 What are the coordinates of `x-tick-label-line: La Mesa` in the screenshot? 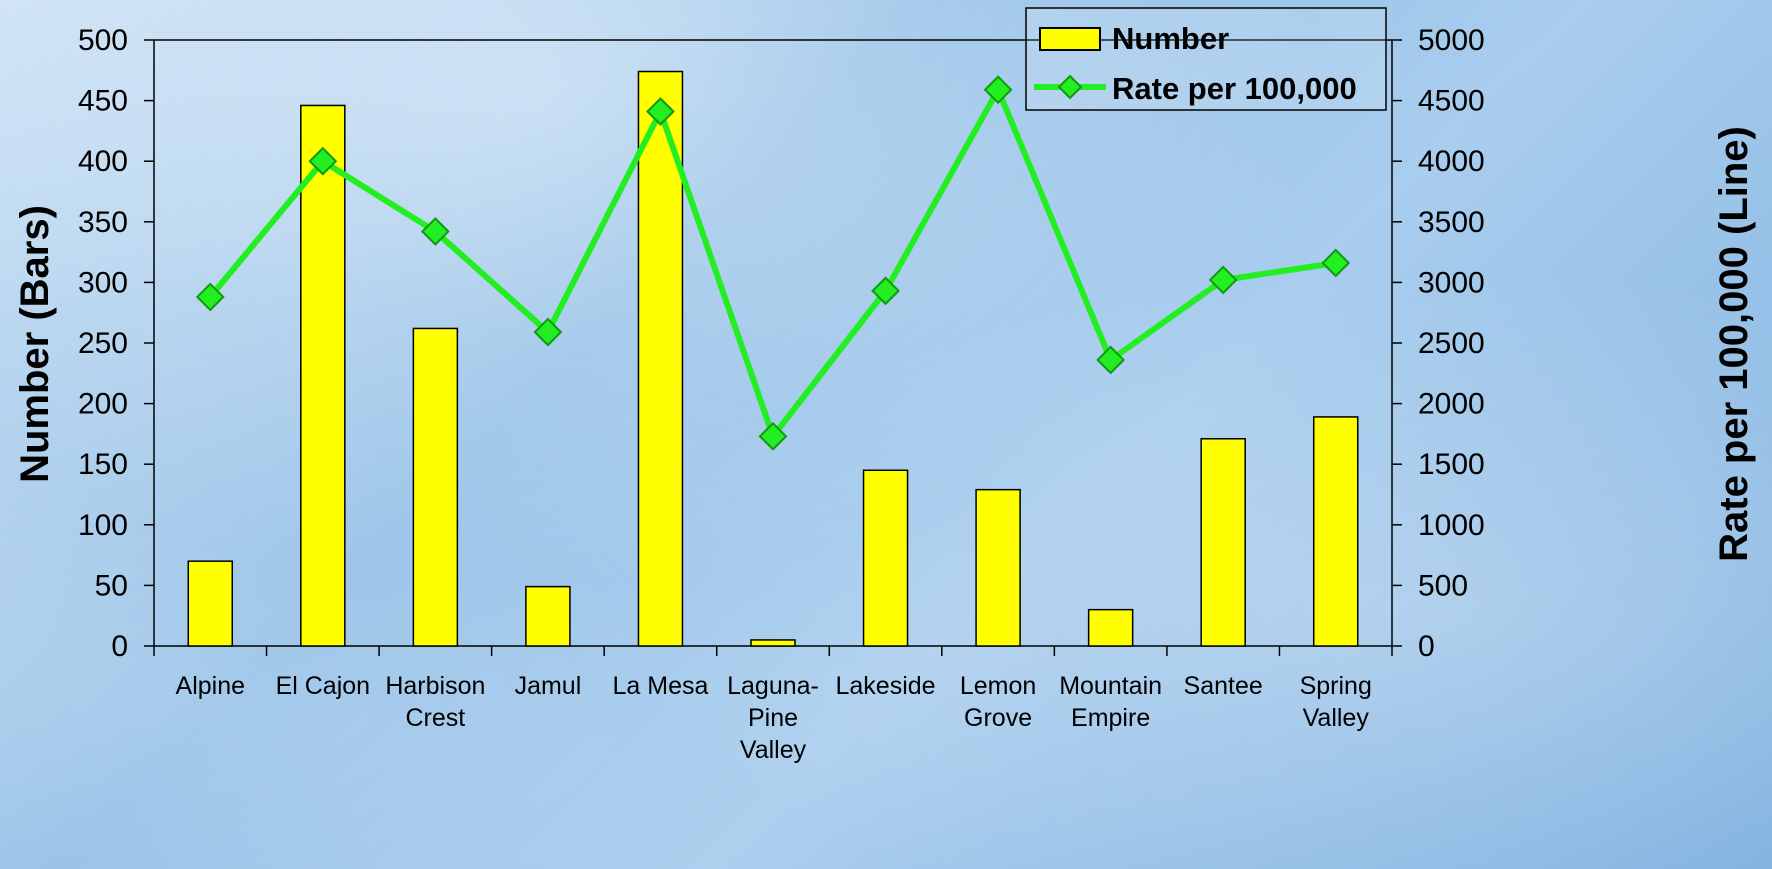 It's located at (661, 686).